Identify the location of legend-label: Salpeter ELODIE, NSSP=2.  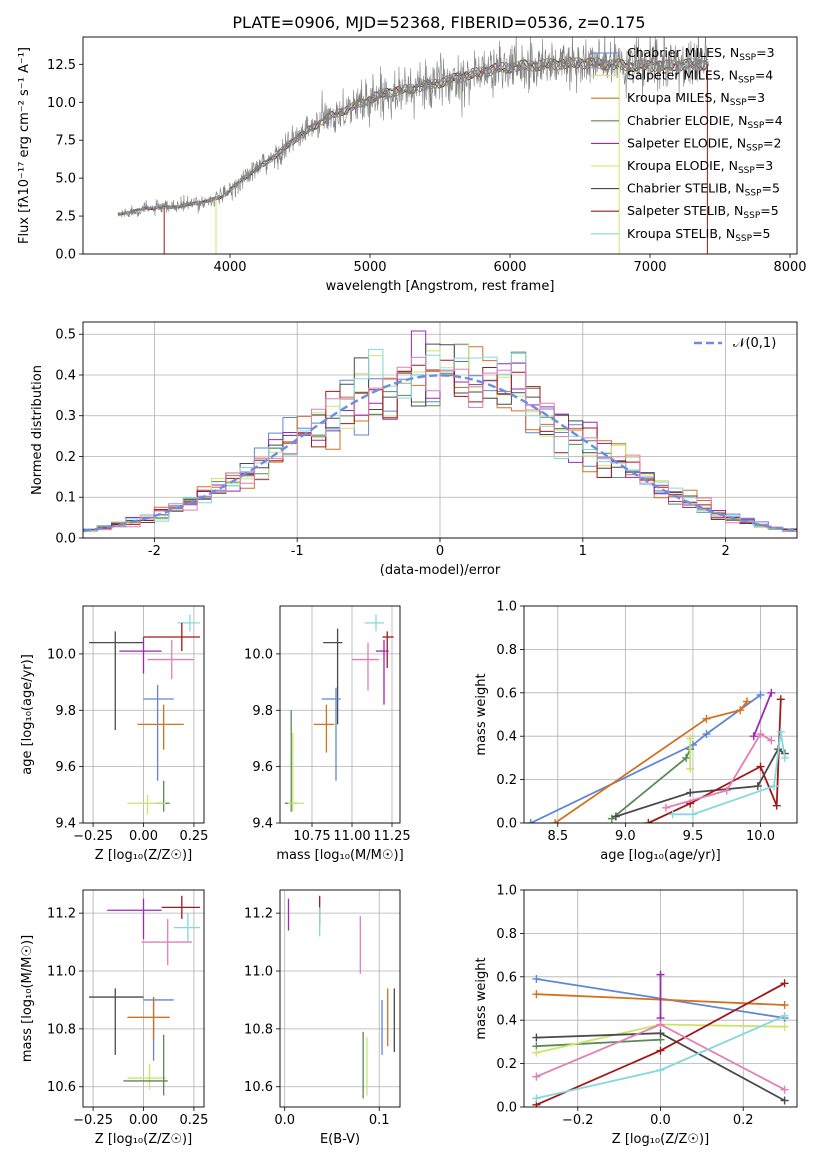
(704, 144).